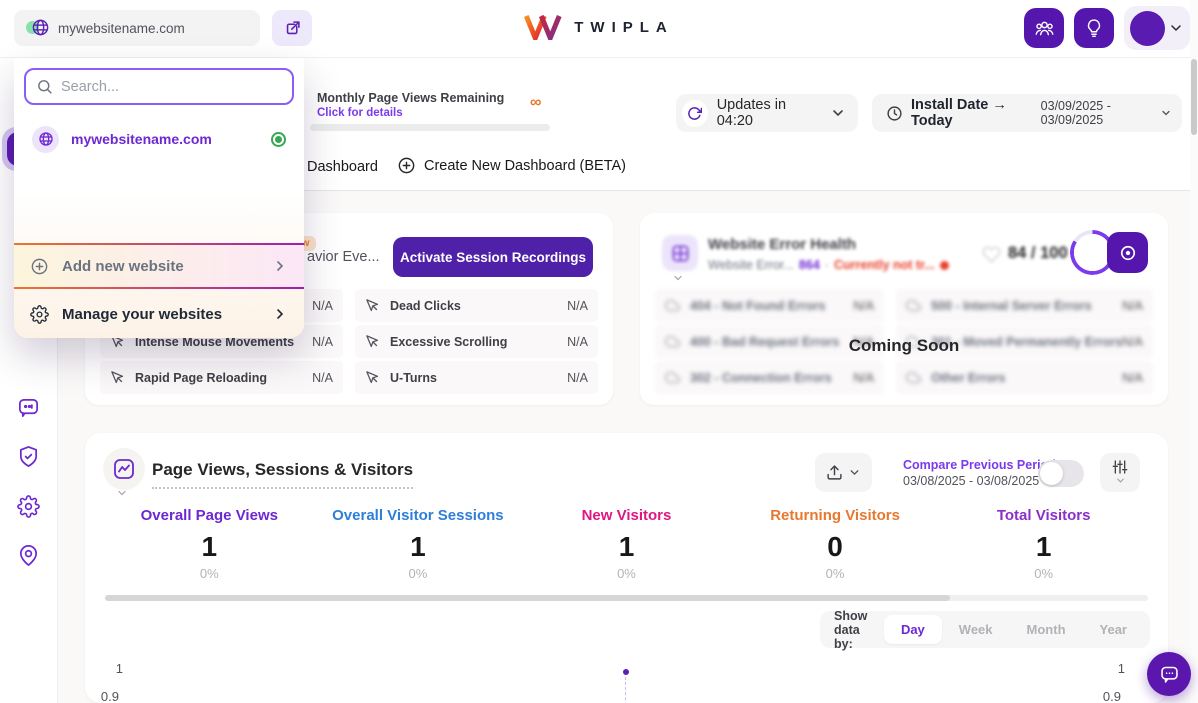 Image resolution: width=1198 pixels, height=703 pixels. I want to click on filter-settings-button, so click(1120, 472).